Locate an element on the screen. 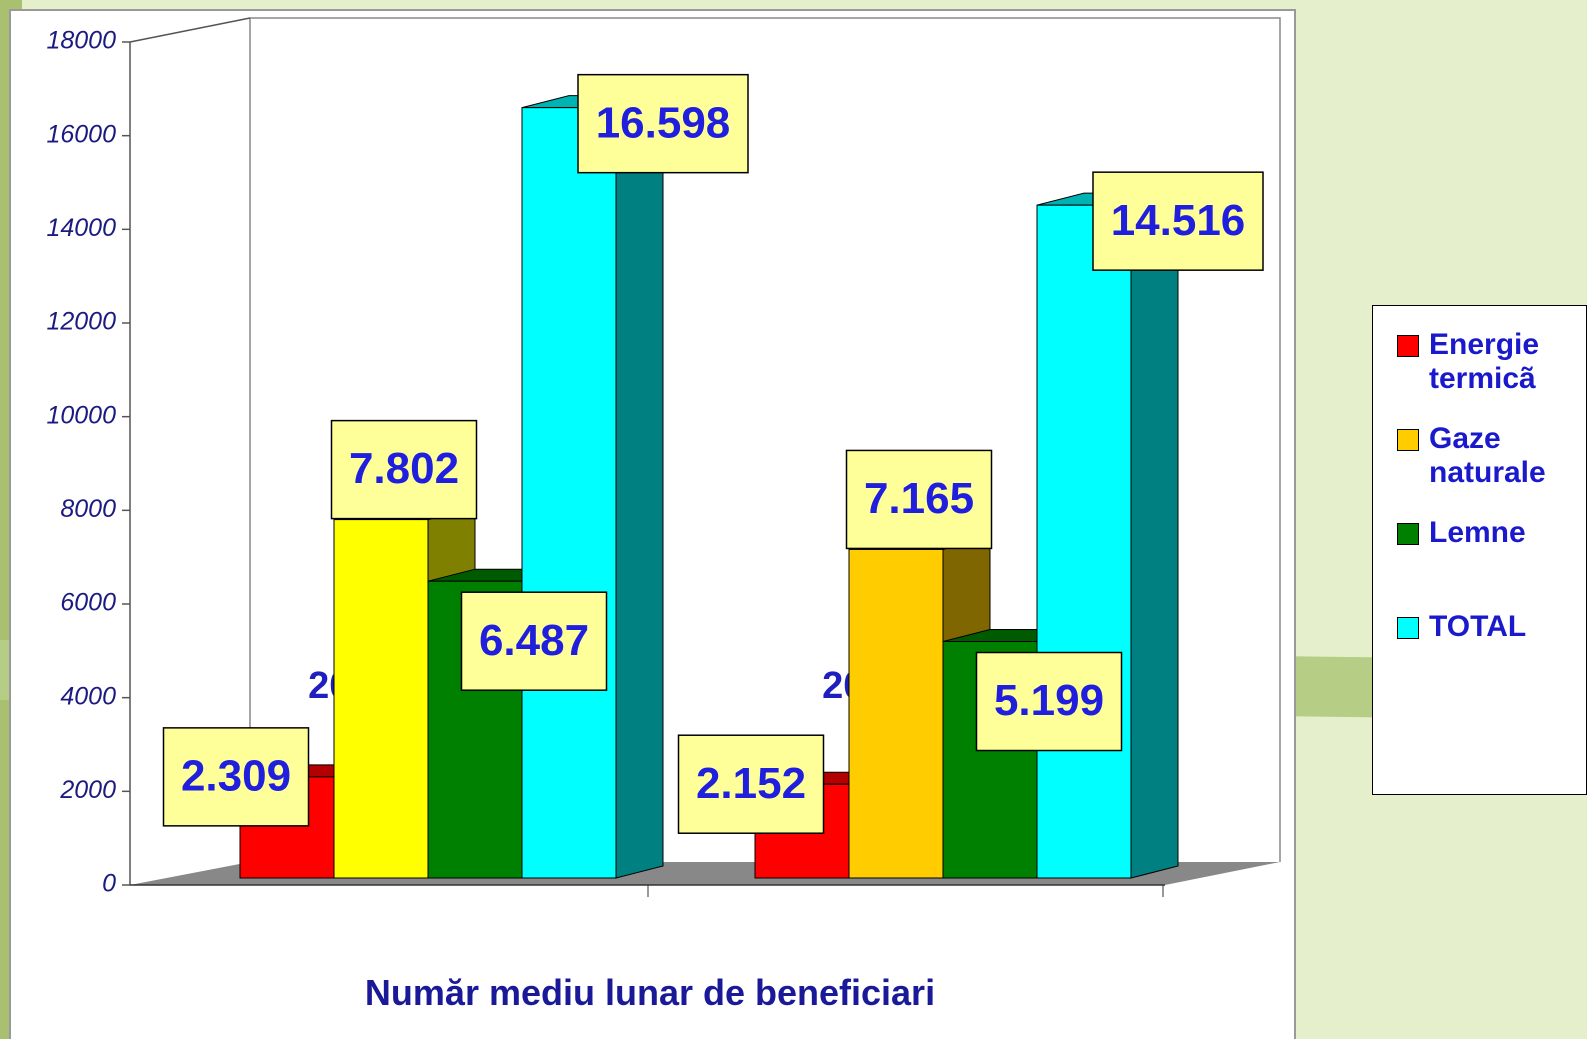 The height and width of the screenshot is (1039, 1587). y-tick-label: 12000 is located at coordinates (81, 322).